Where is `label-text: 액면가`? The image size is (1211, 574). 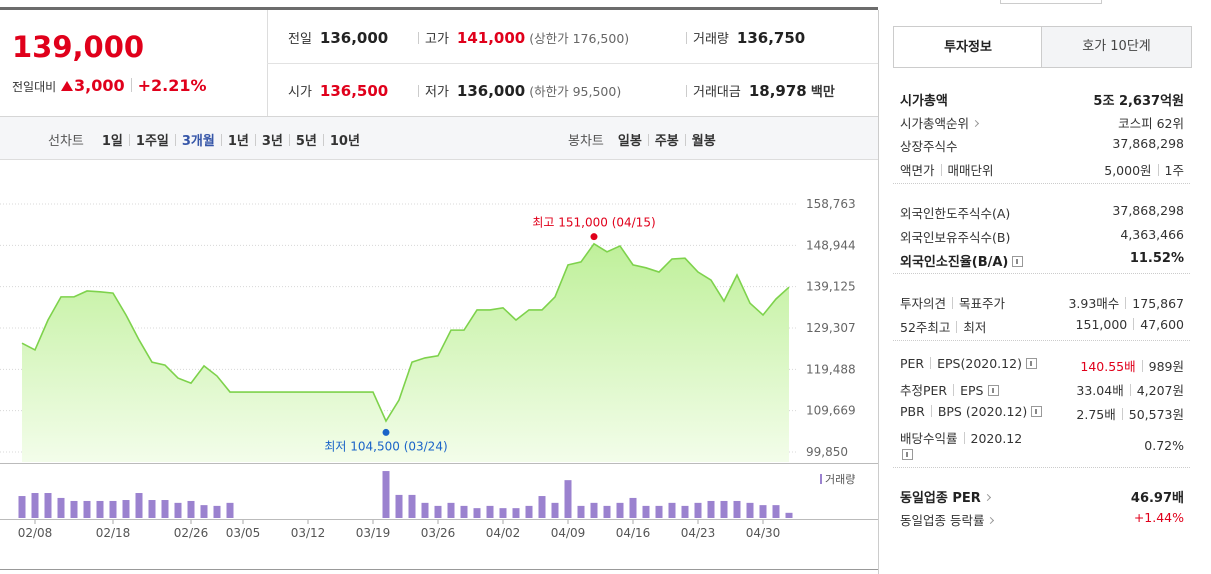 label-text: 액면가 is located at coordinates (917, 170).